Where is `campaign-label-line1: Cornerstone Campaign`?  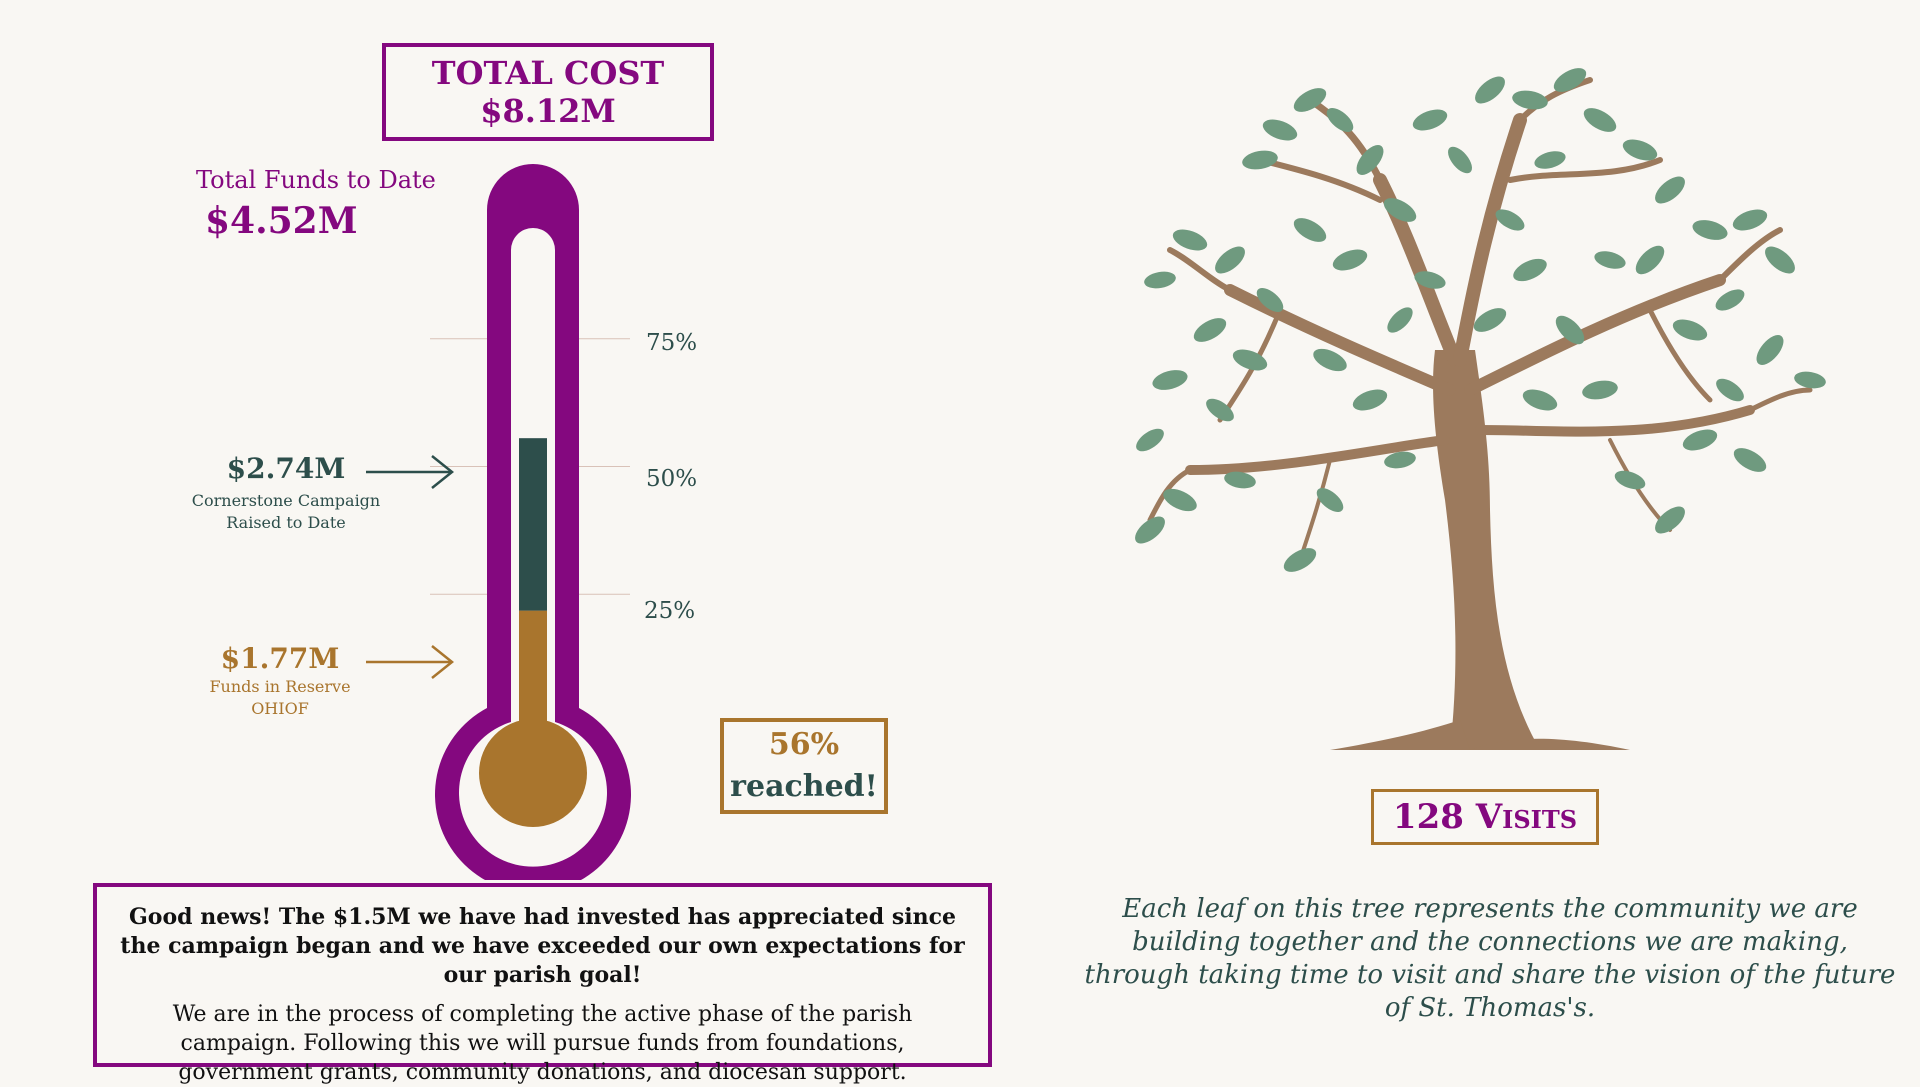
campaign-label-line1: Cornerstone Campaign is located at coordinates (286, 500).